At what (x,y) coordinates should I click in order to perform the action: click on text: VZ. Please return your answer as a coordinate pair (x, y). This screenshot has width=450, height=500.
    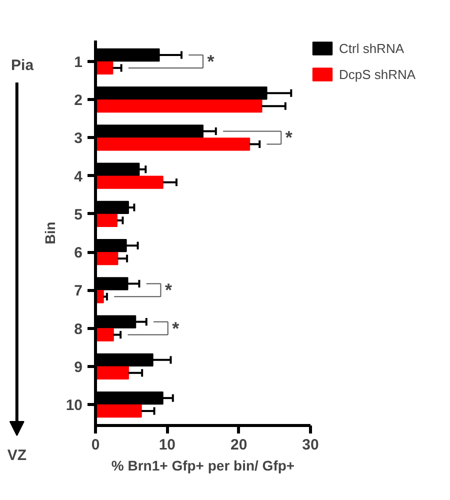
    Looking at the image, I should click on (16, 455).